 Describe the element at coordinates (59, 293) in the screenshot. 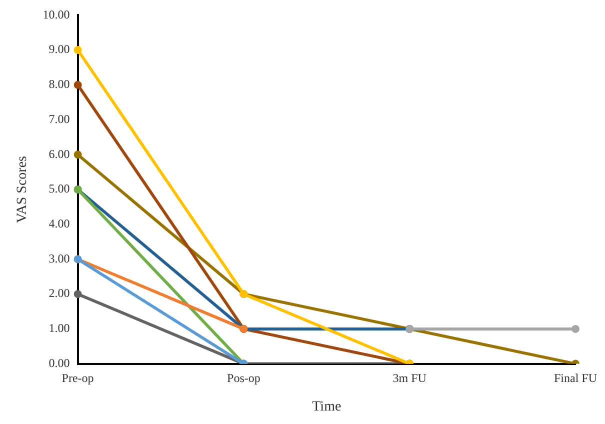

I see `y-tick-label: 2.00` at that location.